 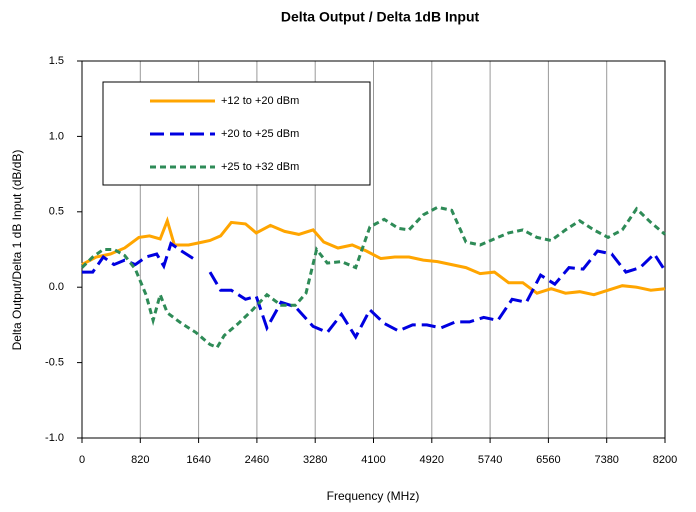 What do you see at coordinates (198, 460) in the screenshot?
I see `x-tick-label: 1640` at bounding box center [198, 460].